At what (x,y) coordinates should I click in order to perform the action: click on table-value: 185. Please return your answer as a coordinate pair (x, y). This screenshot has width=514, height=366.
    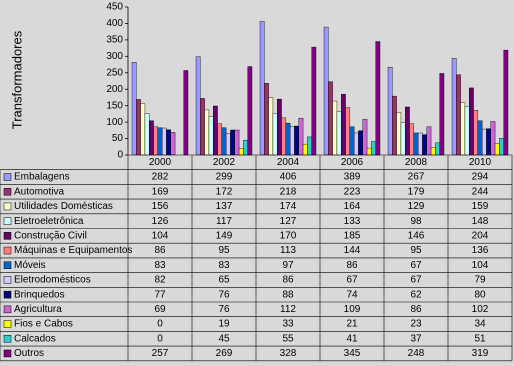
    Looking at the image, I should click on (352, 235).